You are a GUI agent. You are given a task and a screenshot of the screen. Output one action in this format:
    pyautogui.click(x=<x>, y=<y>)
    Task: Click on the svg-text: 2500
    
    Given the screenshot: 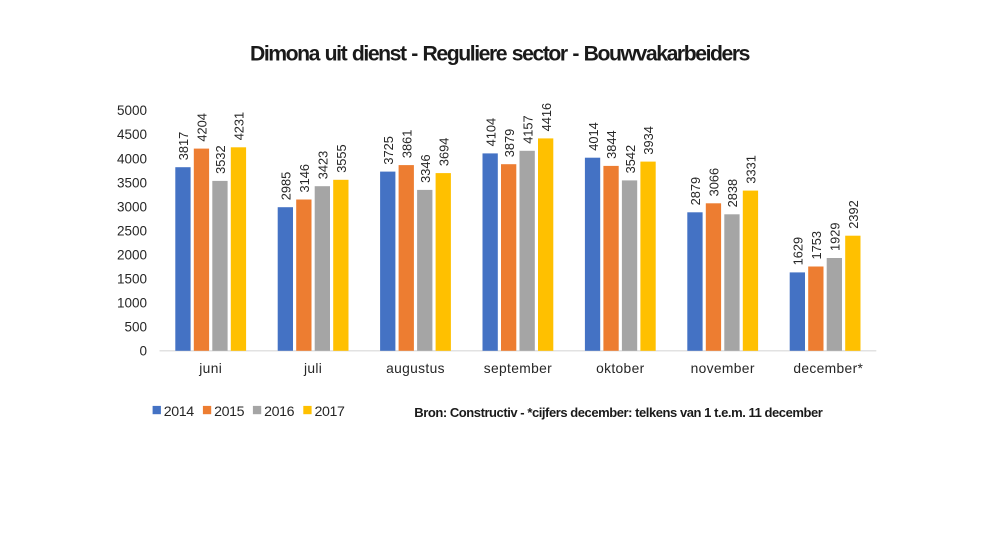 What is the action you would take?
    pyautogui.click(x=132, y=231)
    